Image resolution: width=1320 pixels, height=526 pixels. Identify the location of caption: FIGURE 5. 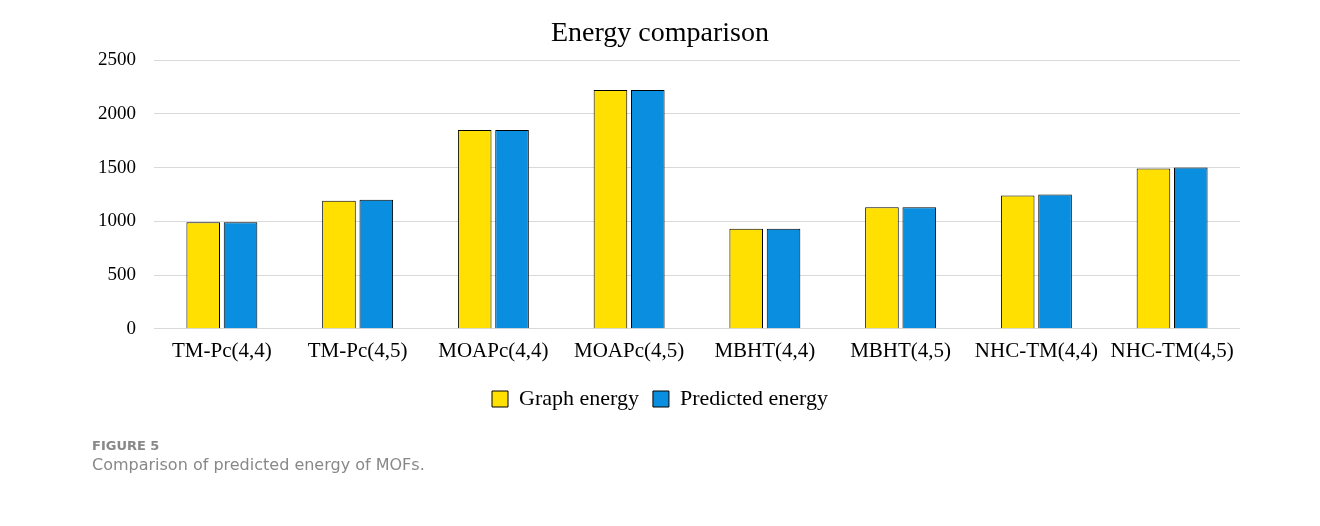
(126, 445).